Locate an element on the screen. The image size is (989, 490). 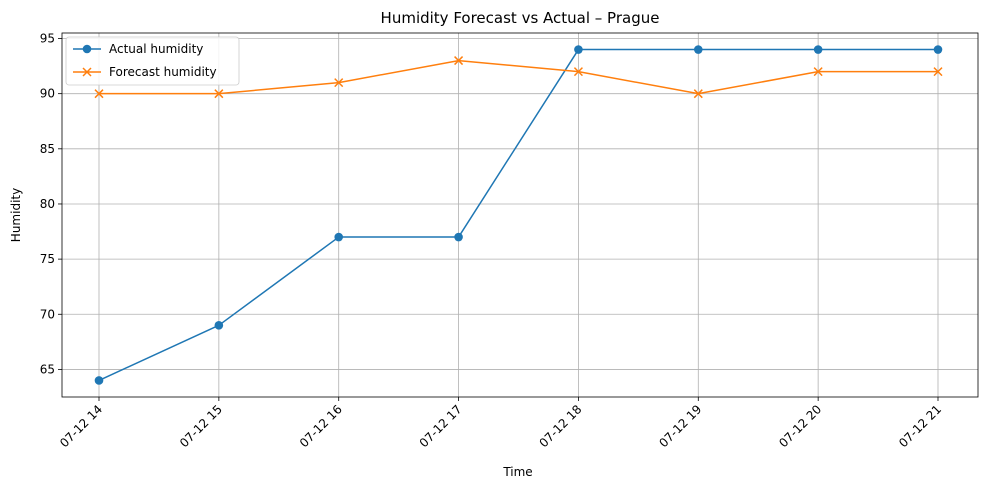
x-tick-label: 07-12 14 is located at coordinates (81, 426).